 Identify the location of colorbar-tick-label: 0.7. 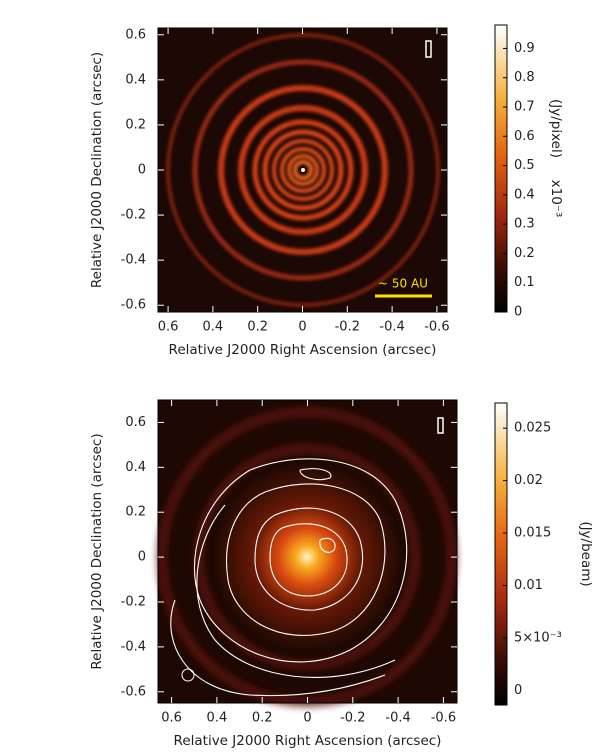
(524, 107).